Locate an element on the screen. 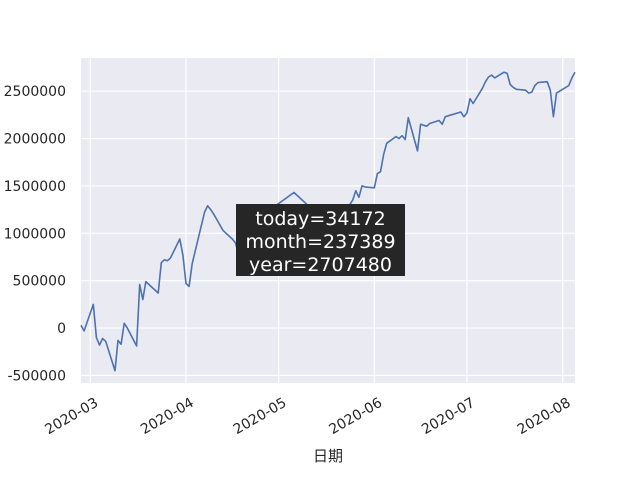  annotation-box is located at coordinates (320, 240).